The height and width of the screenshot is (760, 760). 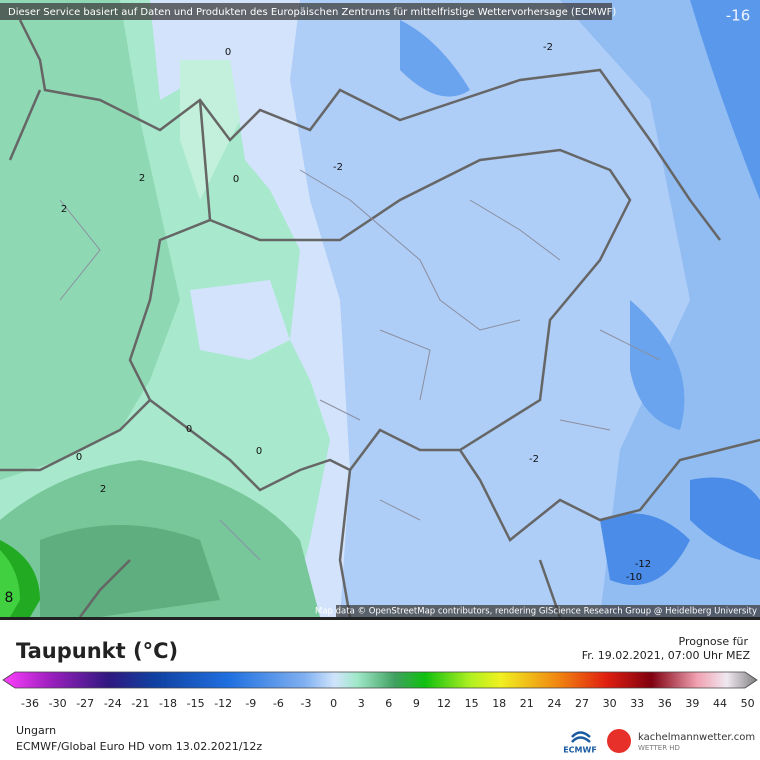 I want to click on scale-tick-label: 24, so click(x=554, y=703).